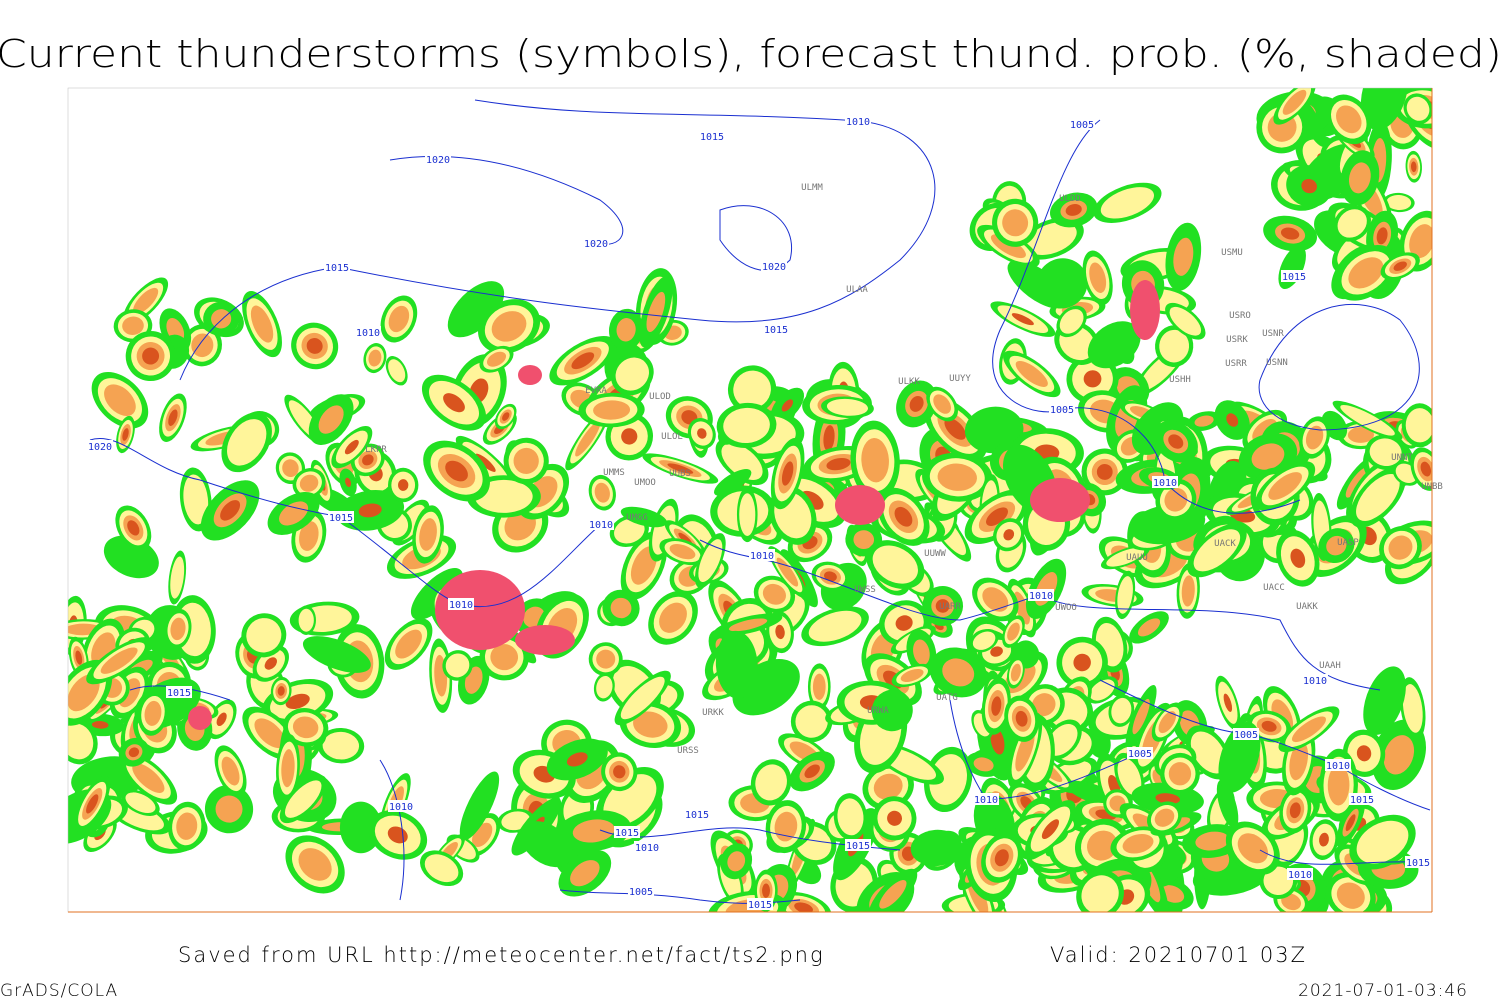 The height and width of the screenshot is (1000, 1500). Describe the element at coordinates (1277, 363) in the screenshot. I see `station-code: USNN` at that location.